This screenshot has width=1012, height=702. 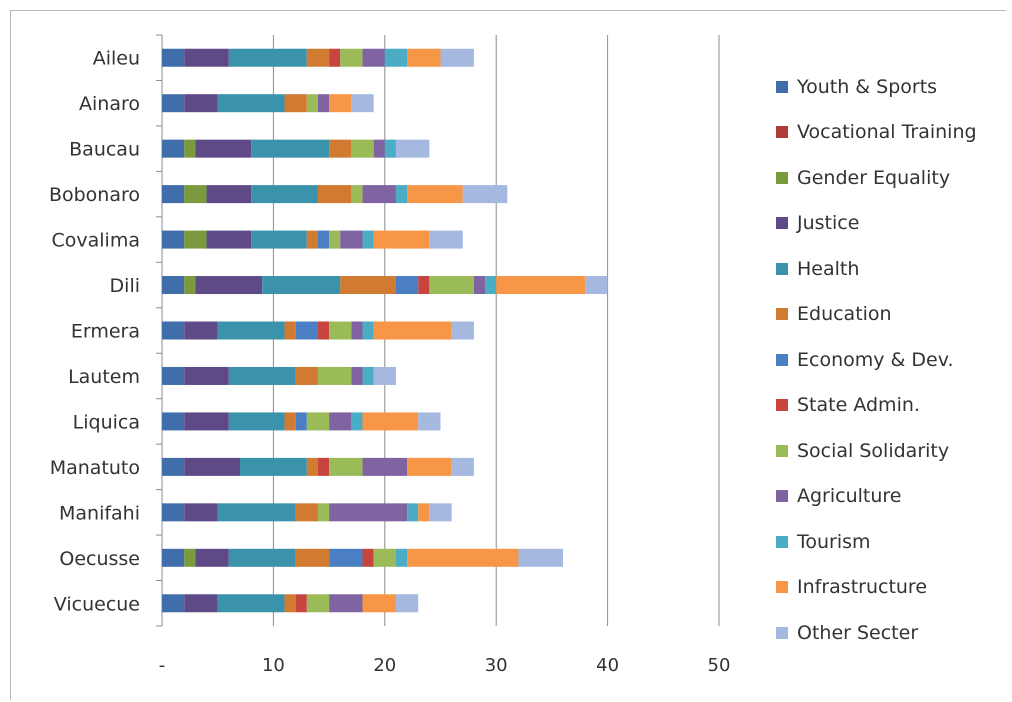 What do you see at coordinates (876, 224) in the screenshot?
I see `legend-item: Justice` at bounding box center [876, 224].